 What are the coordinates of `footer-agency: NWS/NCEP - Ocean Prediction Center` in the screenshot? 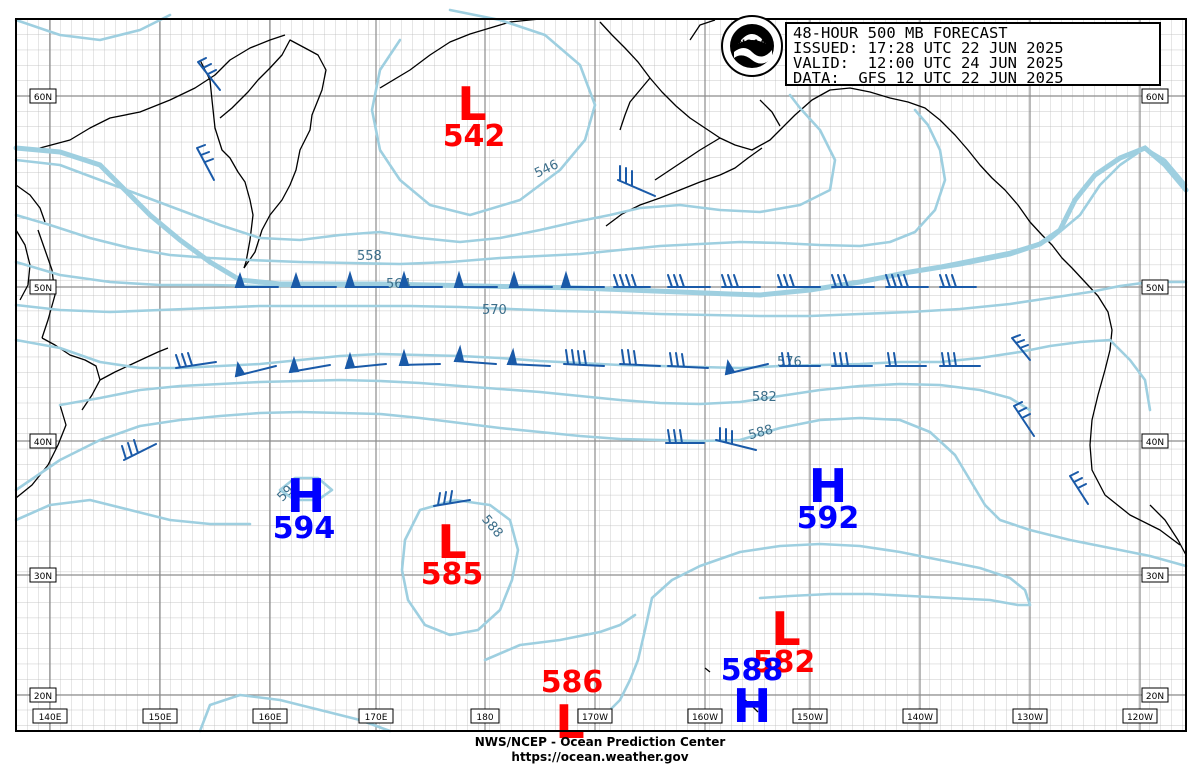 It's located at (600, 742).